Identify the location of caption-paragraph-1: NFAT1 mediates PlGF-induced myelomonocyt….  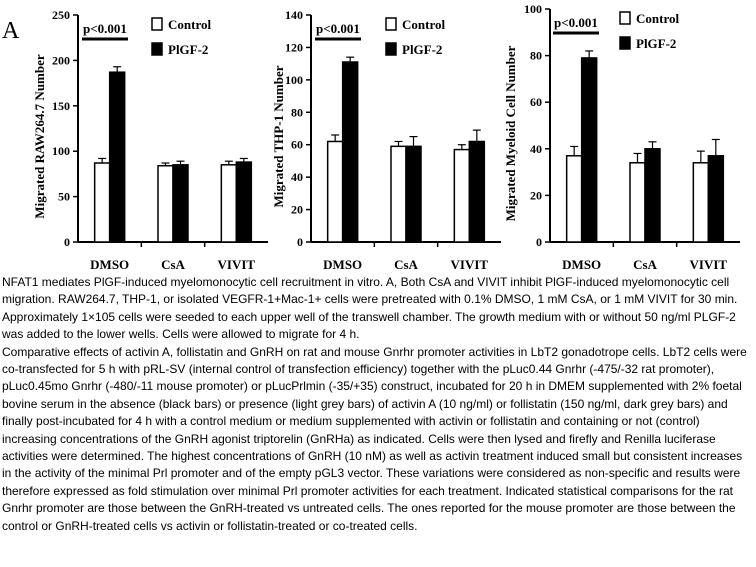
(370, 308).